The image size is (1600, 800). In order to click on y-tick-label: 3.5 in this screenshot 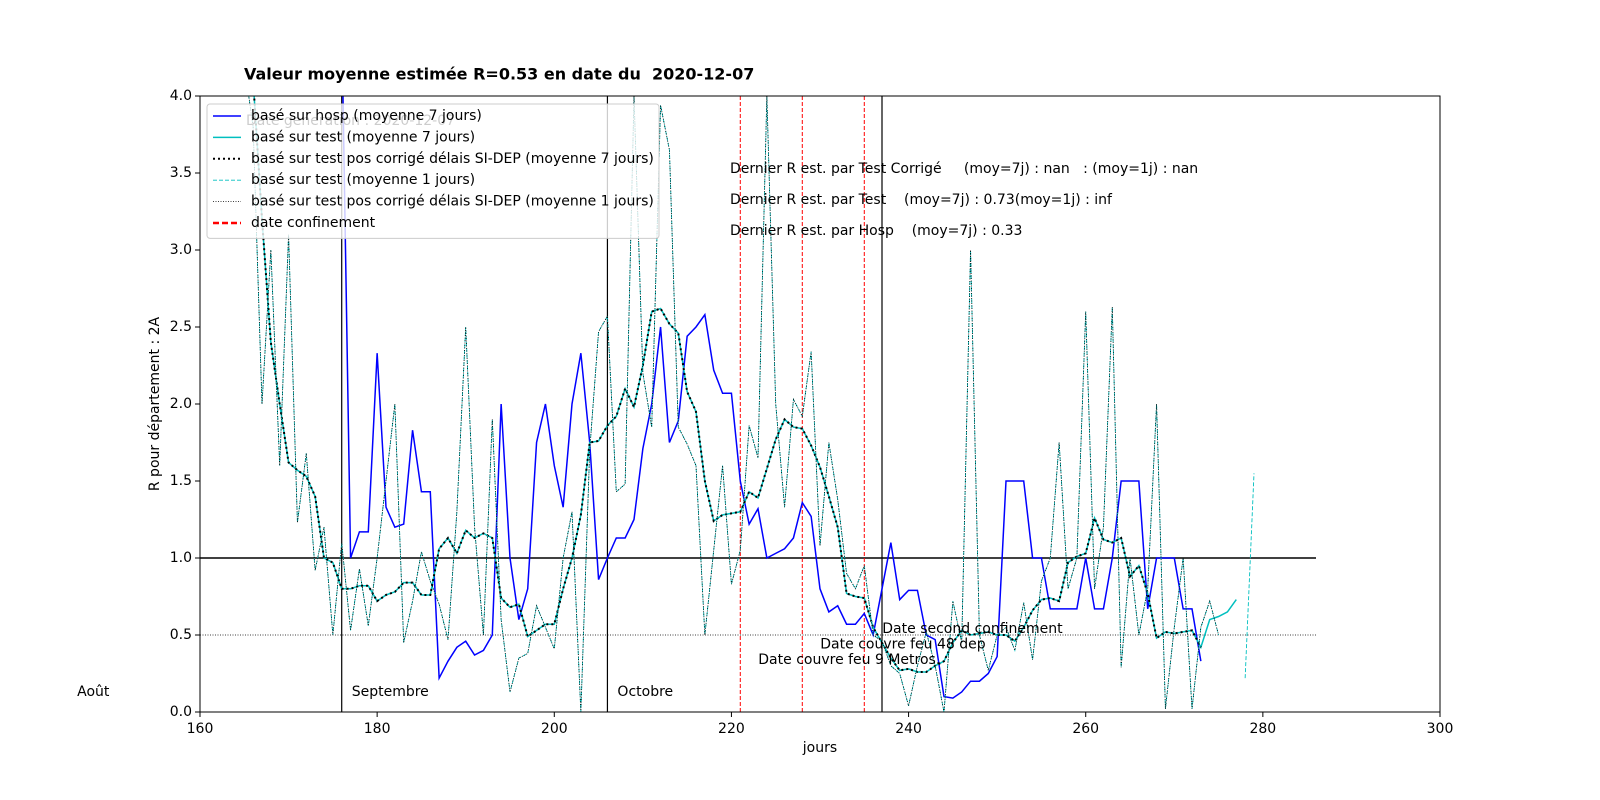, I will do `click(181, 173)`.